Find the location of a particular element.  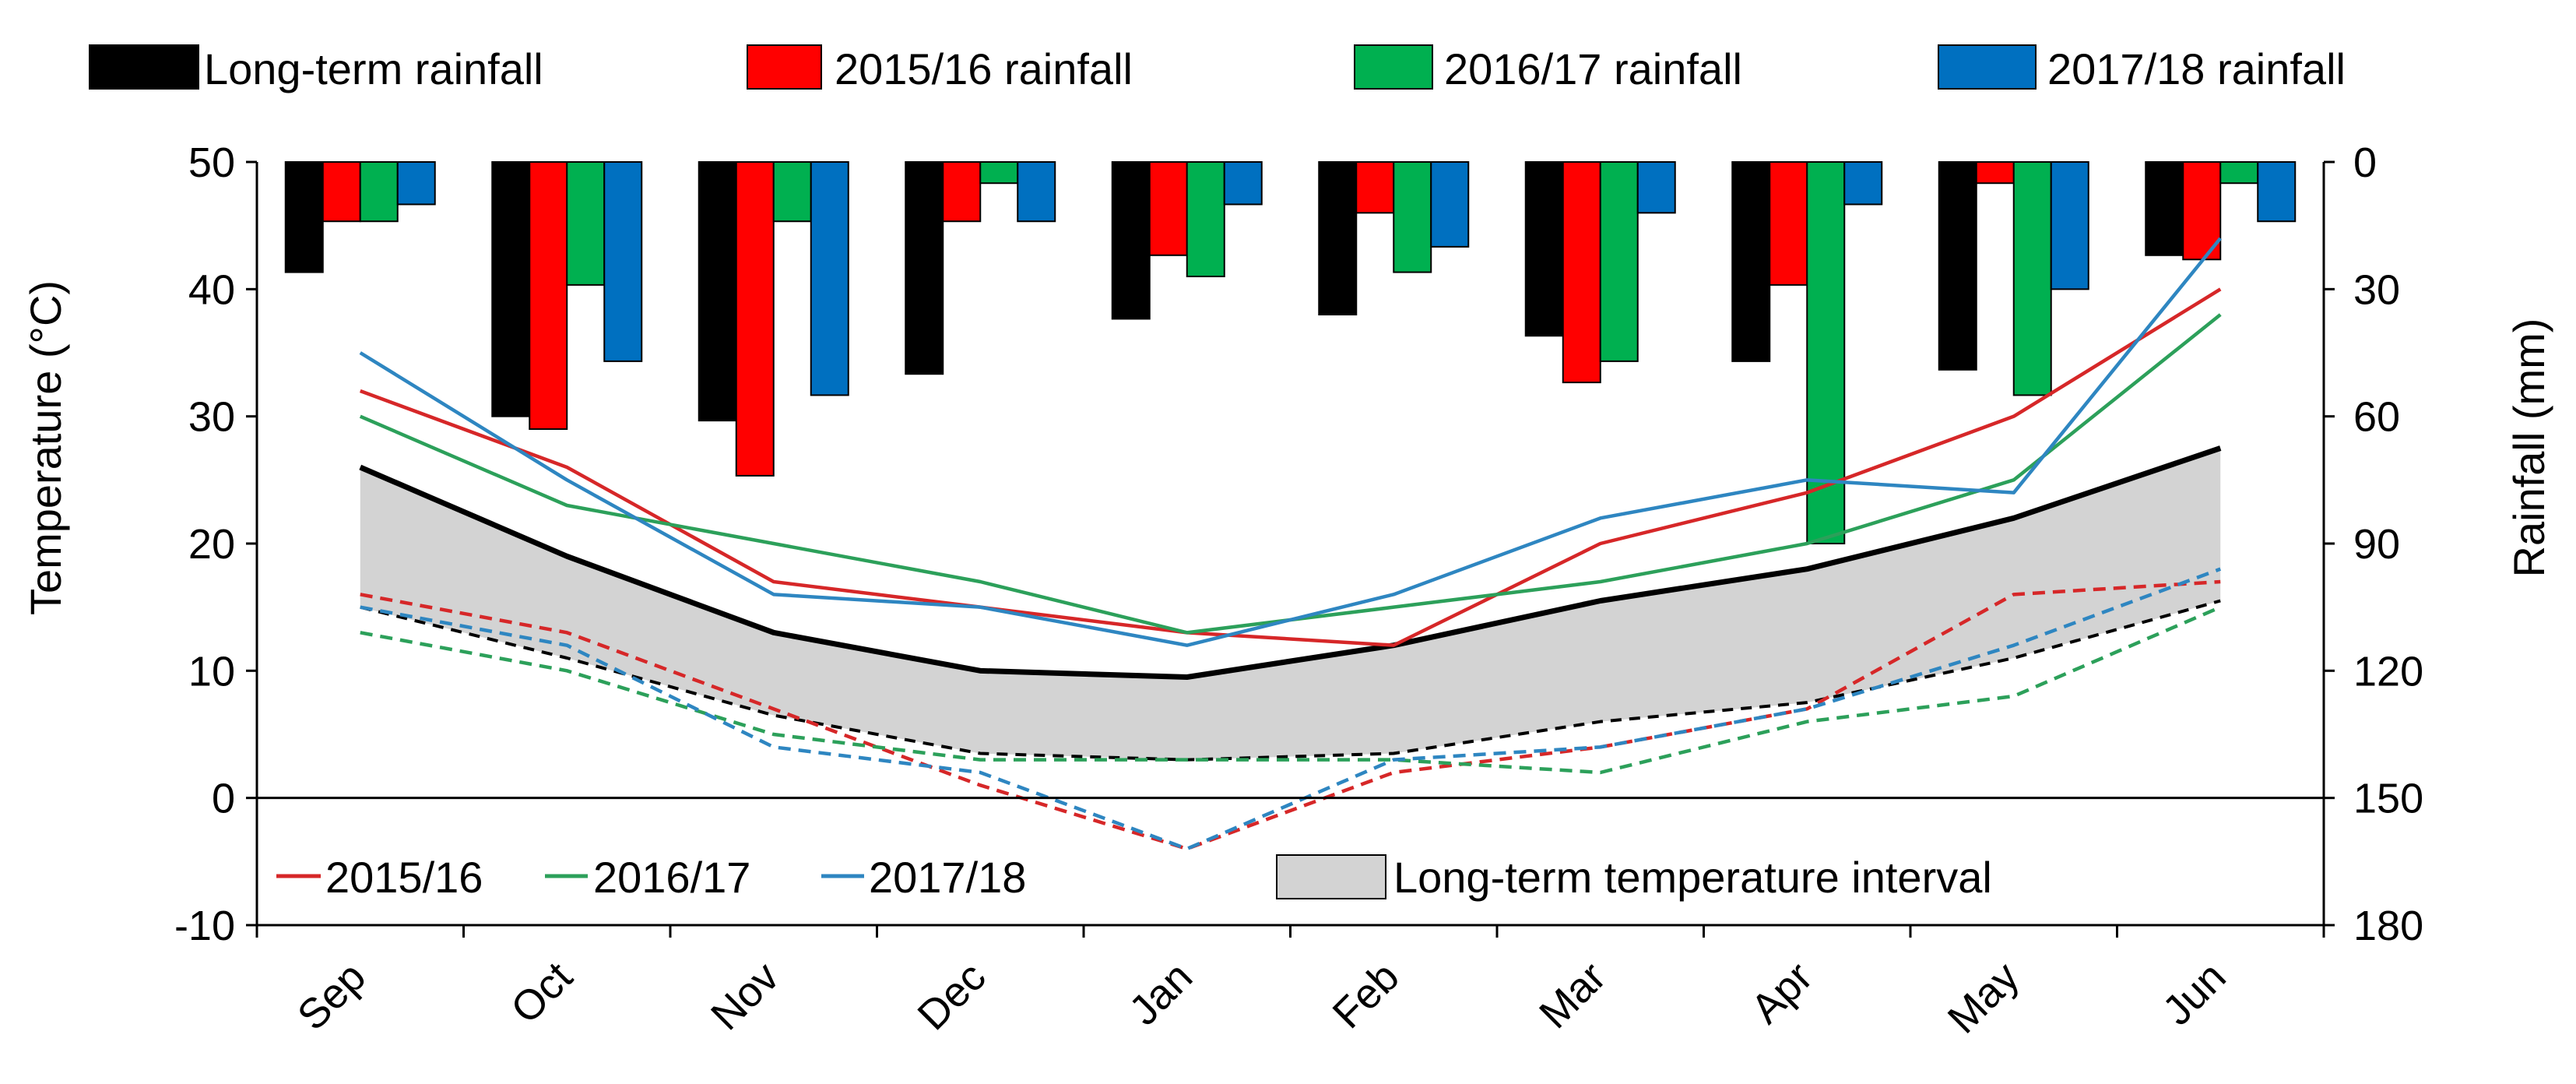

left-tick-label: 20 is located at coordinates (211, 544).